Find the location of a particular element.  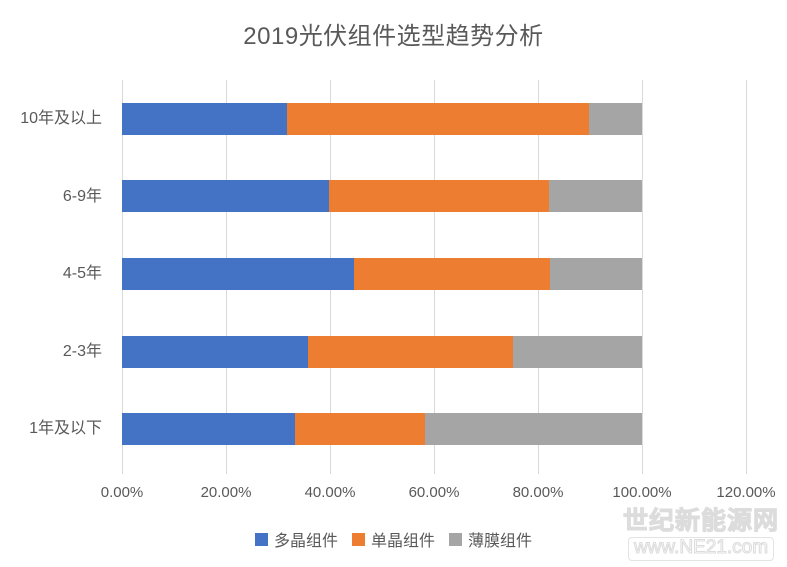

y-axis-labels: 10年及以上 6-9年 4-5年 2-3年 1年及以下 is located at coordinates (56, 274).